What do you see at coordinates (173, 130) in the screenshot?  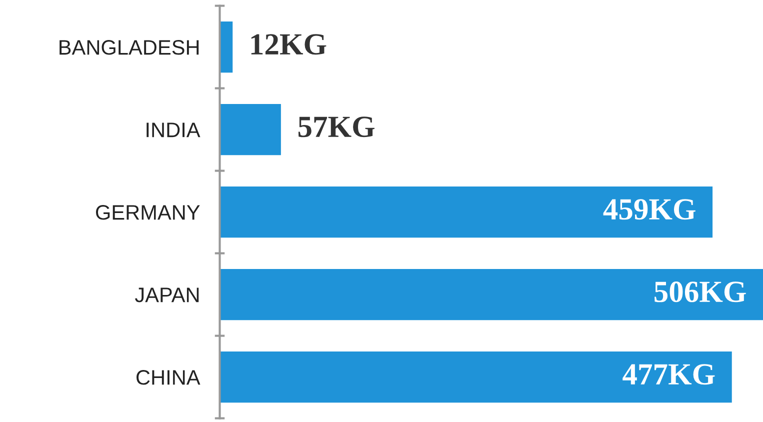 I see `y-tick-label: INDIA` at bounding box center [173, 130].